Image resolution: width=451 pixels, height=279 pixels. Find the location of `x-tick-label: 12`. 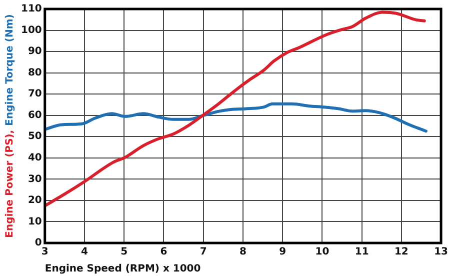

x-tick-label: 12 is located at coordinates (401, 252).